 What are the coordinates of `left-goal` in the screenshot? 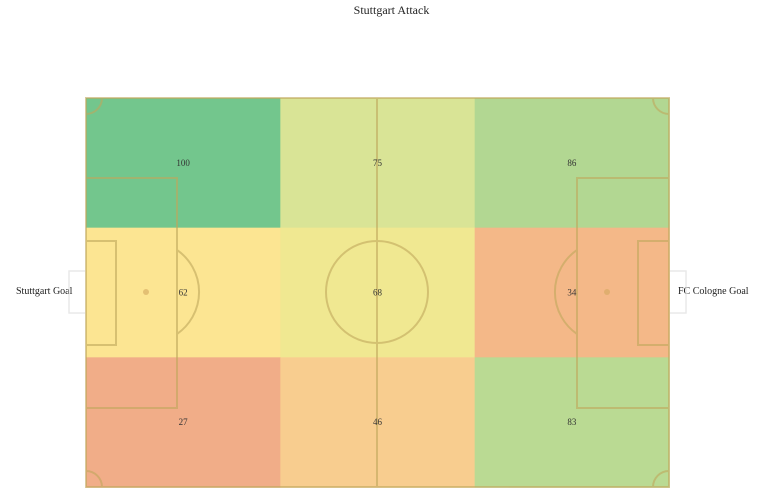 It's located at (77, 292).